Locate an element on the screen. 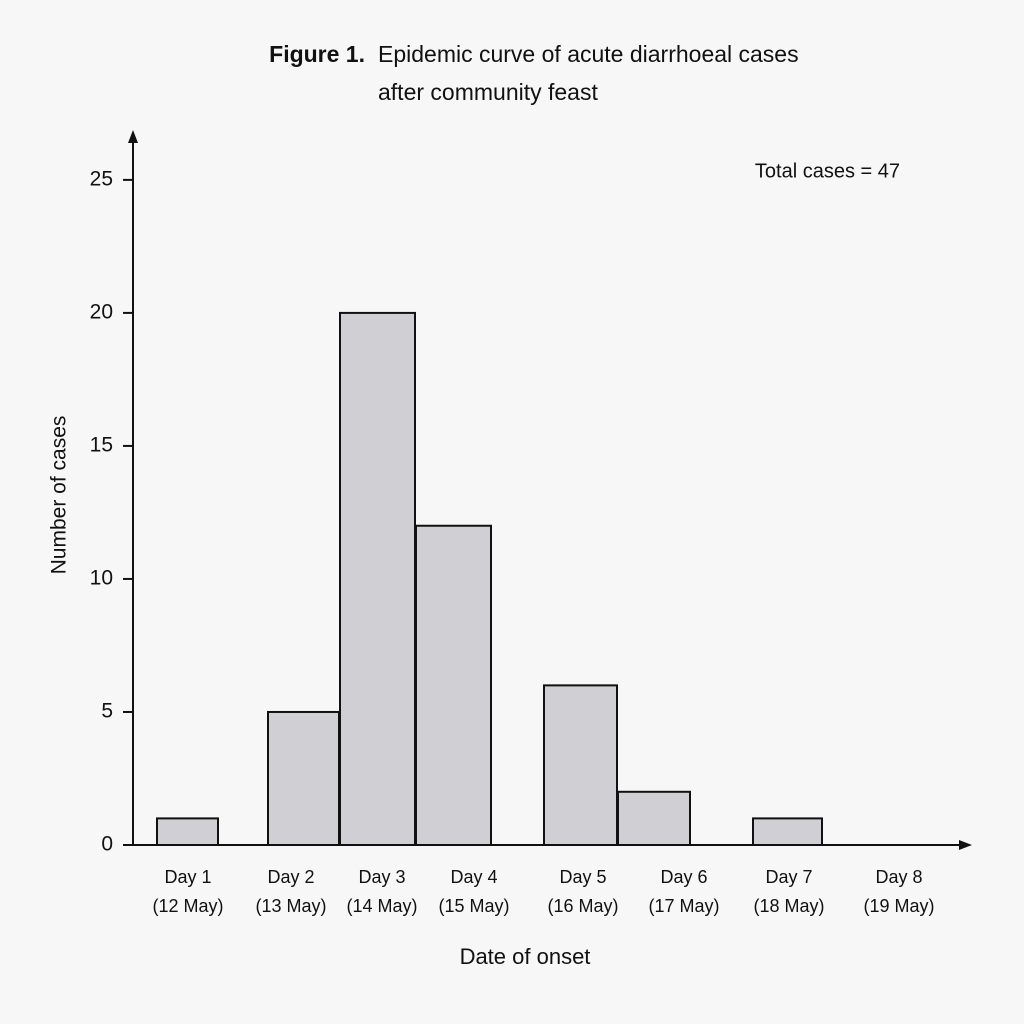 The image size is (1024, 1024). x-tick-label: (16 May) is located at coordinates (582, 906).